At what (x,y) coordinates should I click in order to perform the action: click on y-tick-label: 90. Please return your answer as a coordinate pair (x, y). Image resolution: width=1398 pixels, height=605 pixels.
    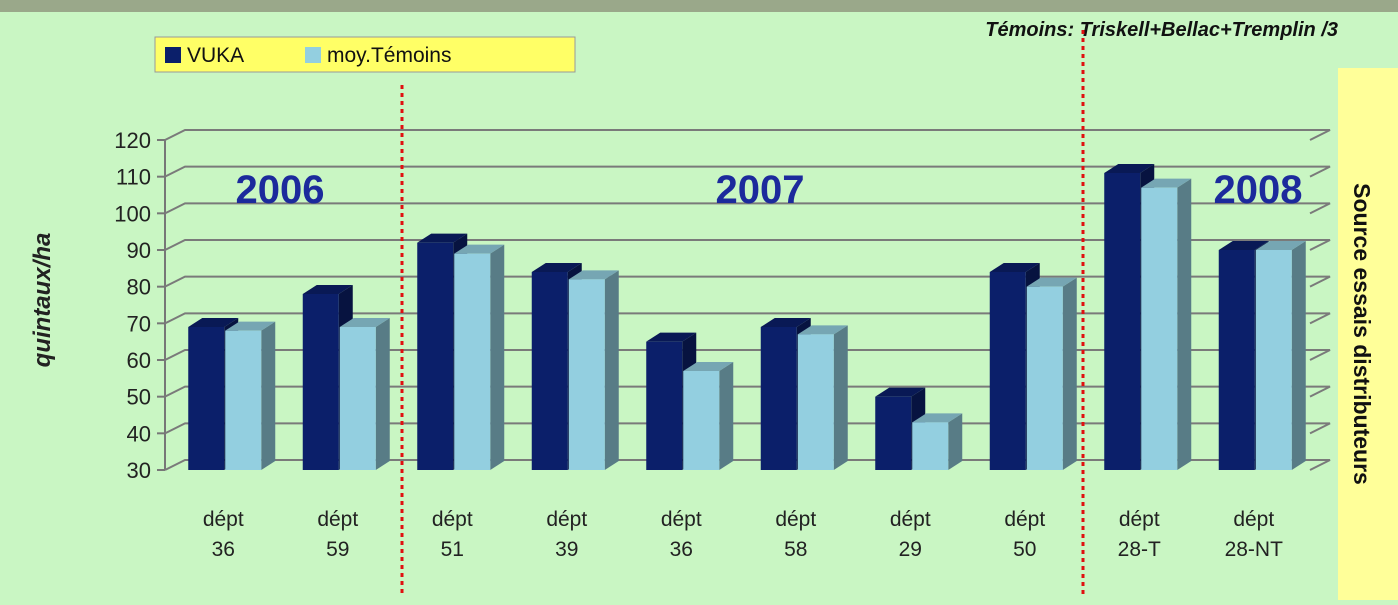
    Looking at the image, I should click on (139, 250).